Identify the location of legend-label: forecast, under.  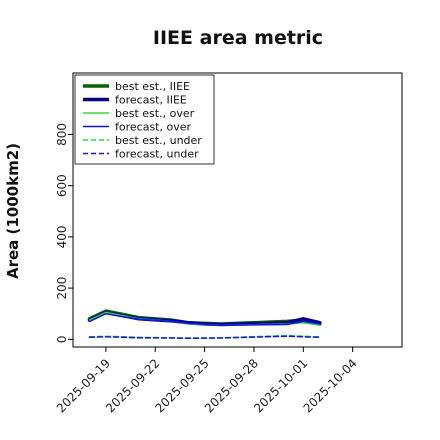
(157, 154).